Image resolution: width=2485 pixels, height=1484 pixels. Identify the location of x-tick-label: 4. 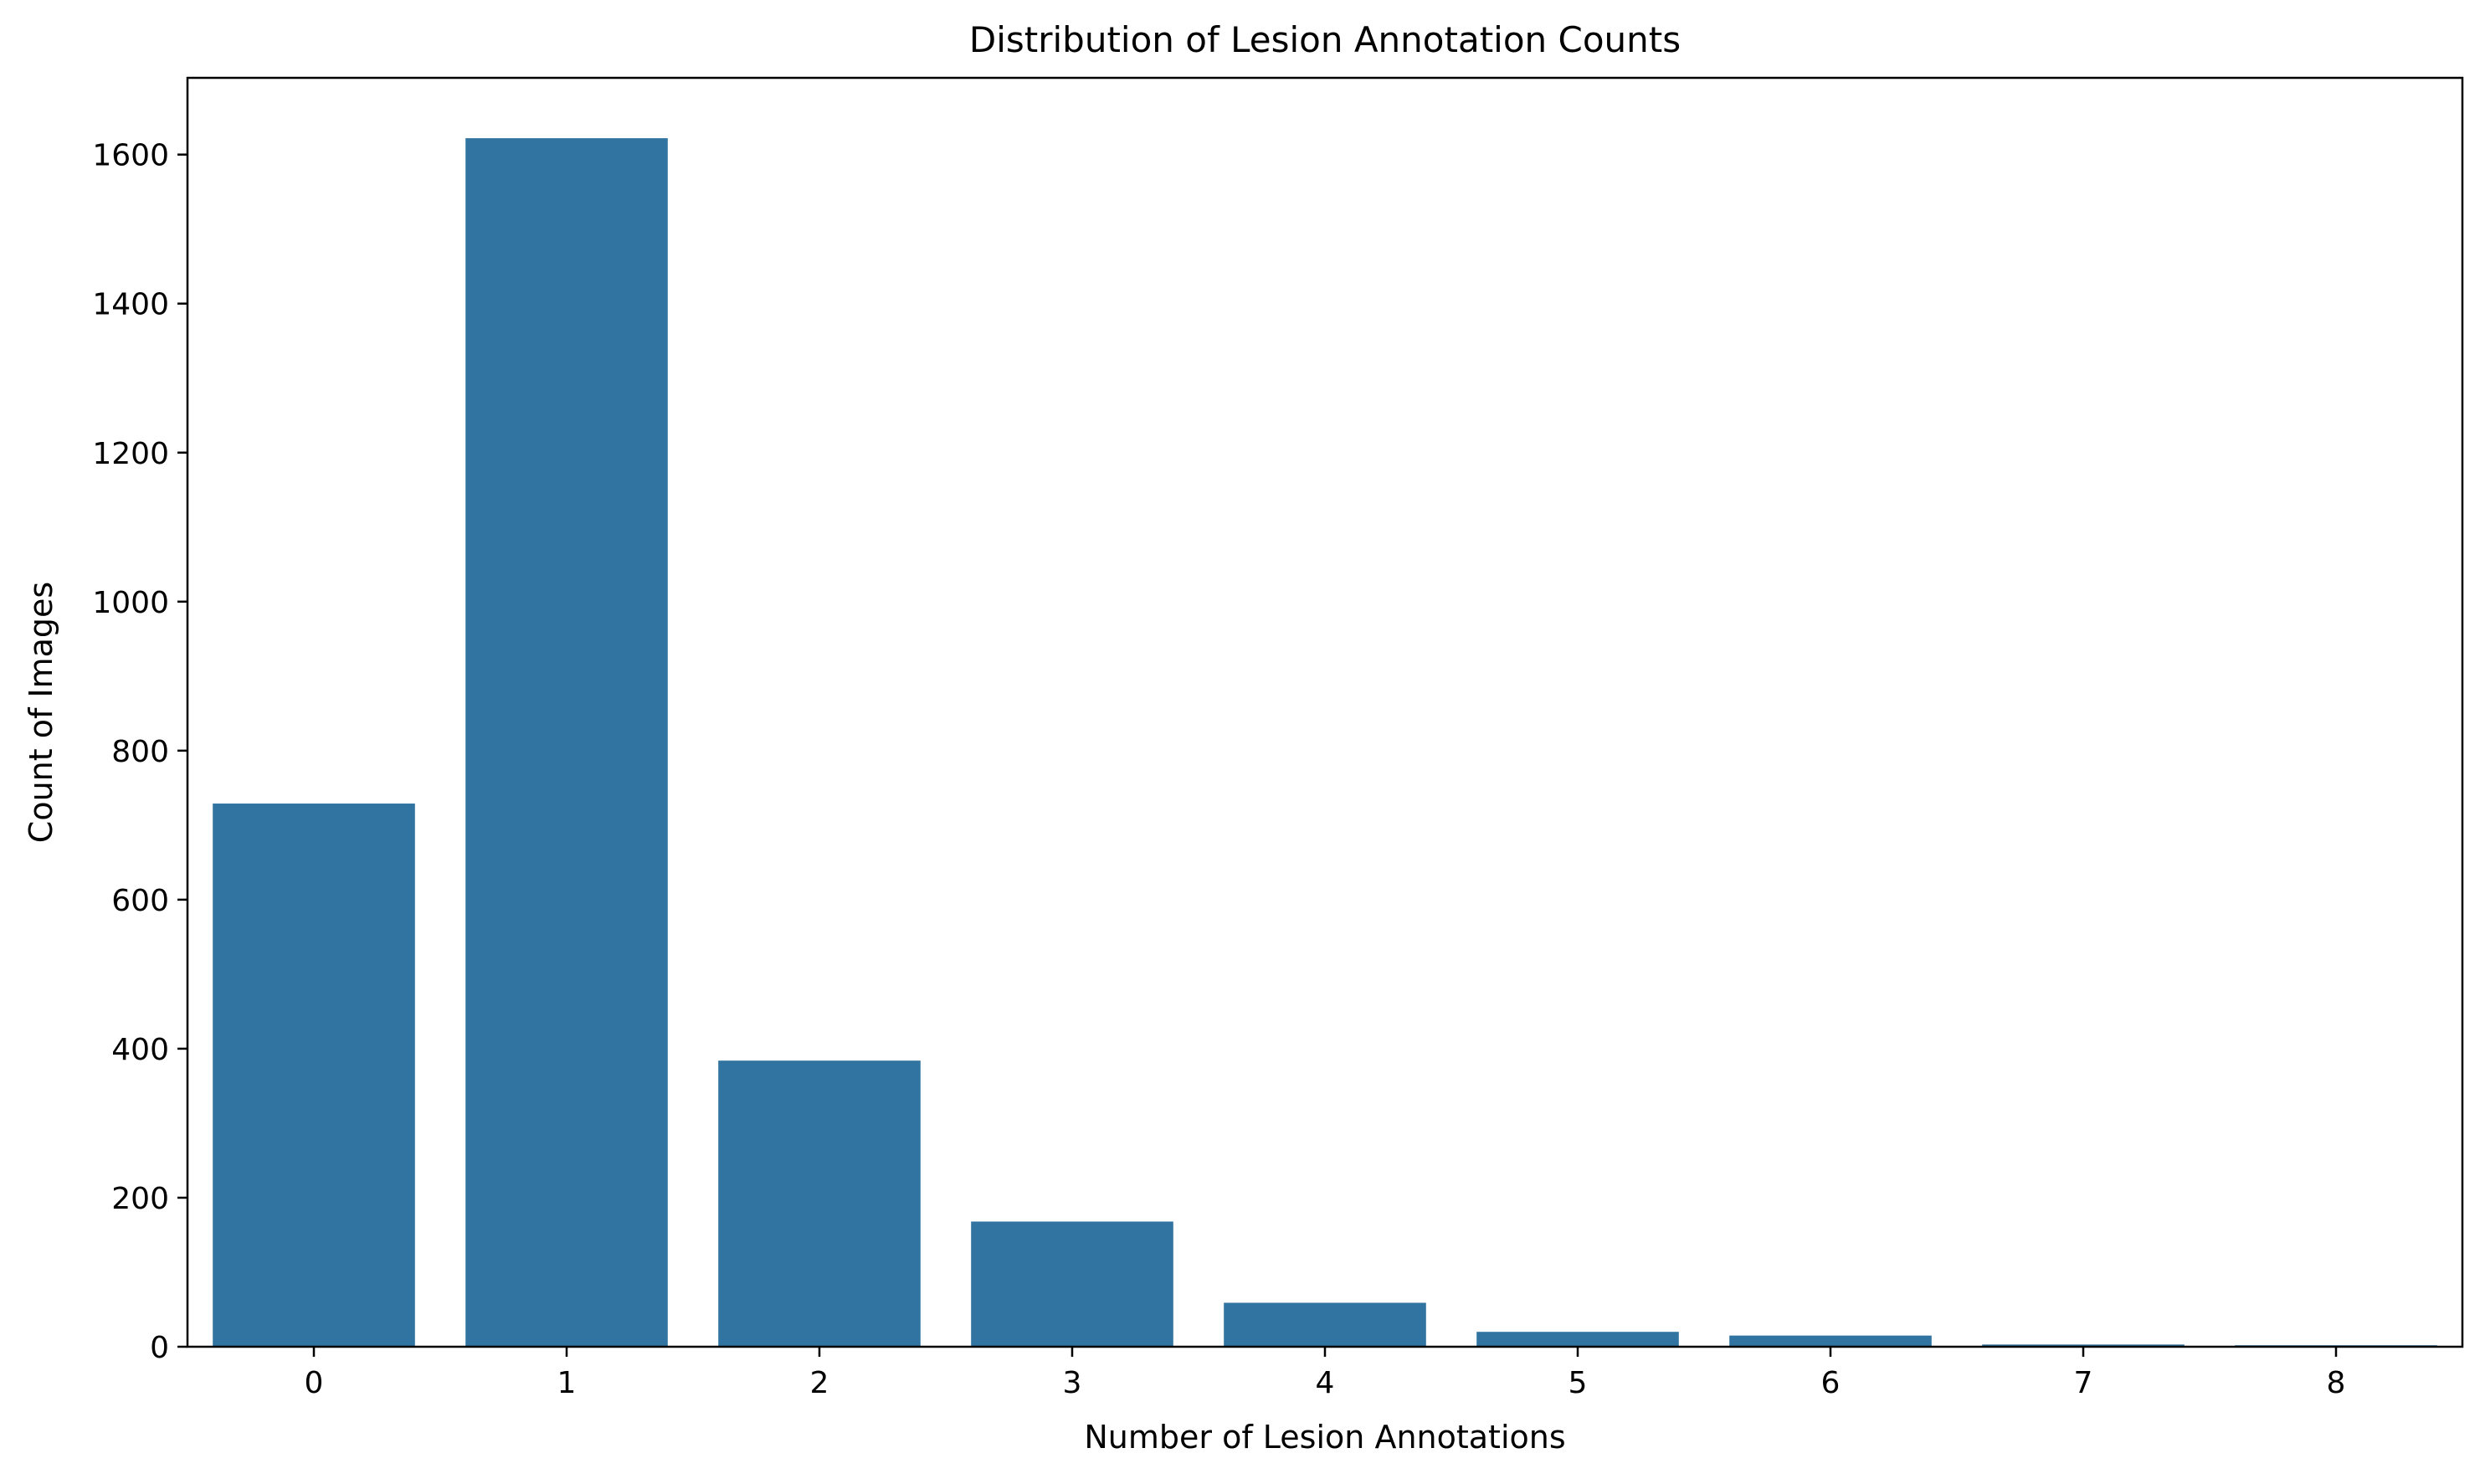
(1325, 1383).